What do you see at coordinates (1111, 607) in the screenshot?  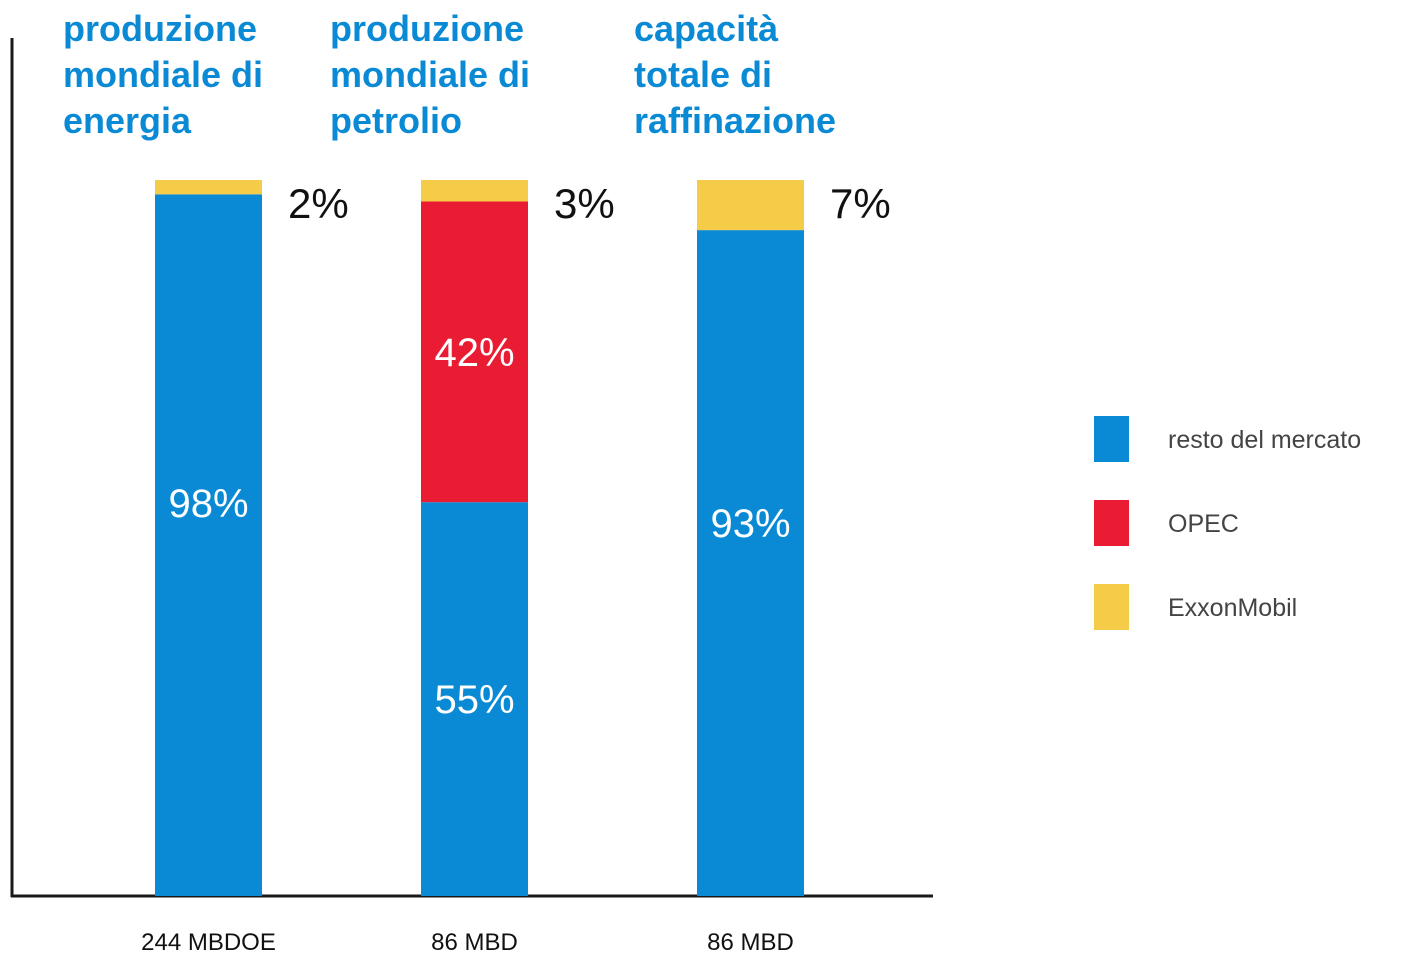 I see `legend-swatch-exxon` at bounding box center [1111, 607].